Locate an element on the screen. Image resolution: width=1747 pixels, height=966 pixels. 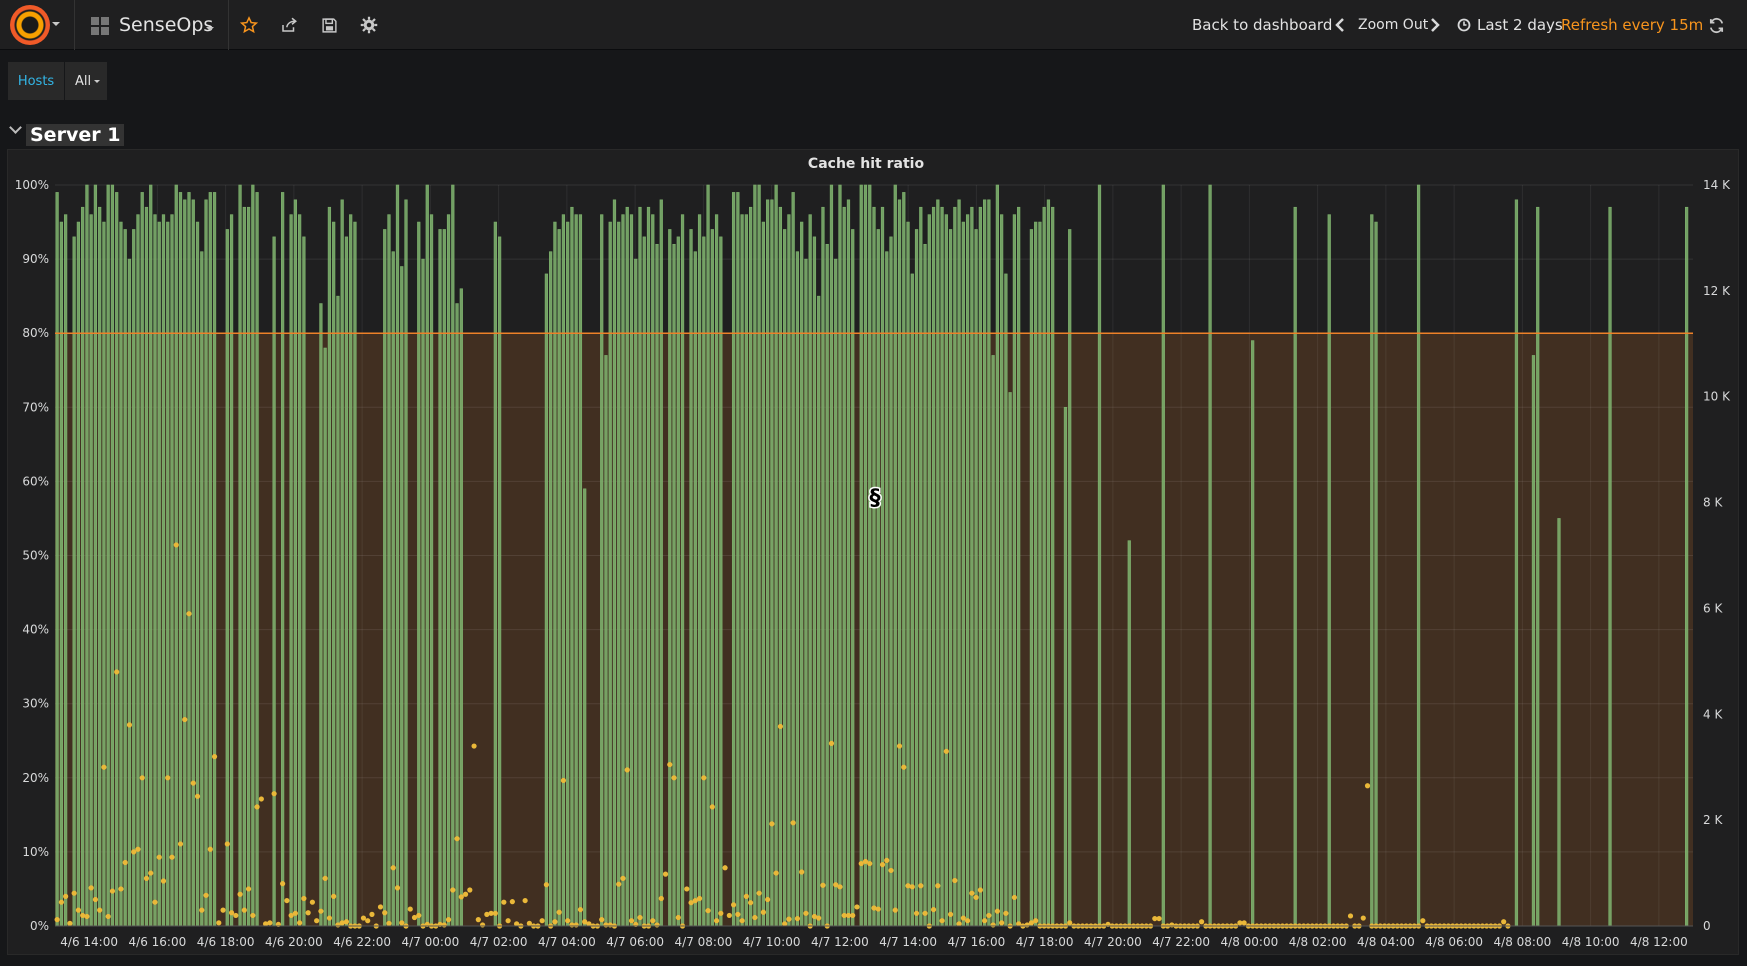
y-right-tick-label: 12 K is located at coordinates (1717, 291).